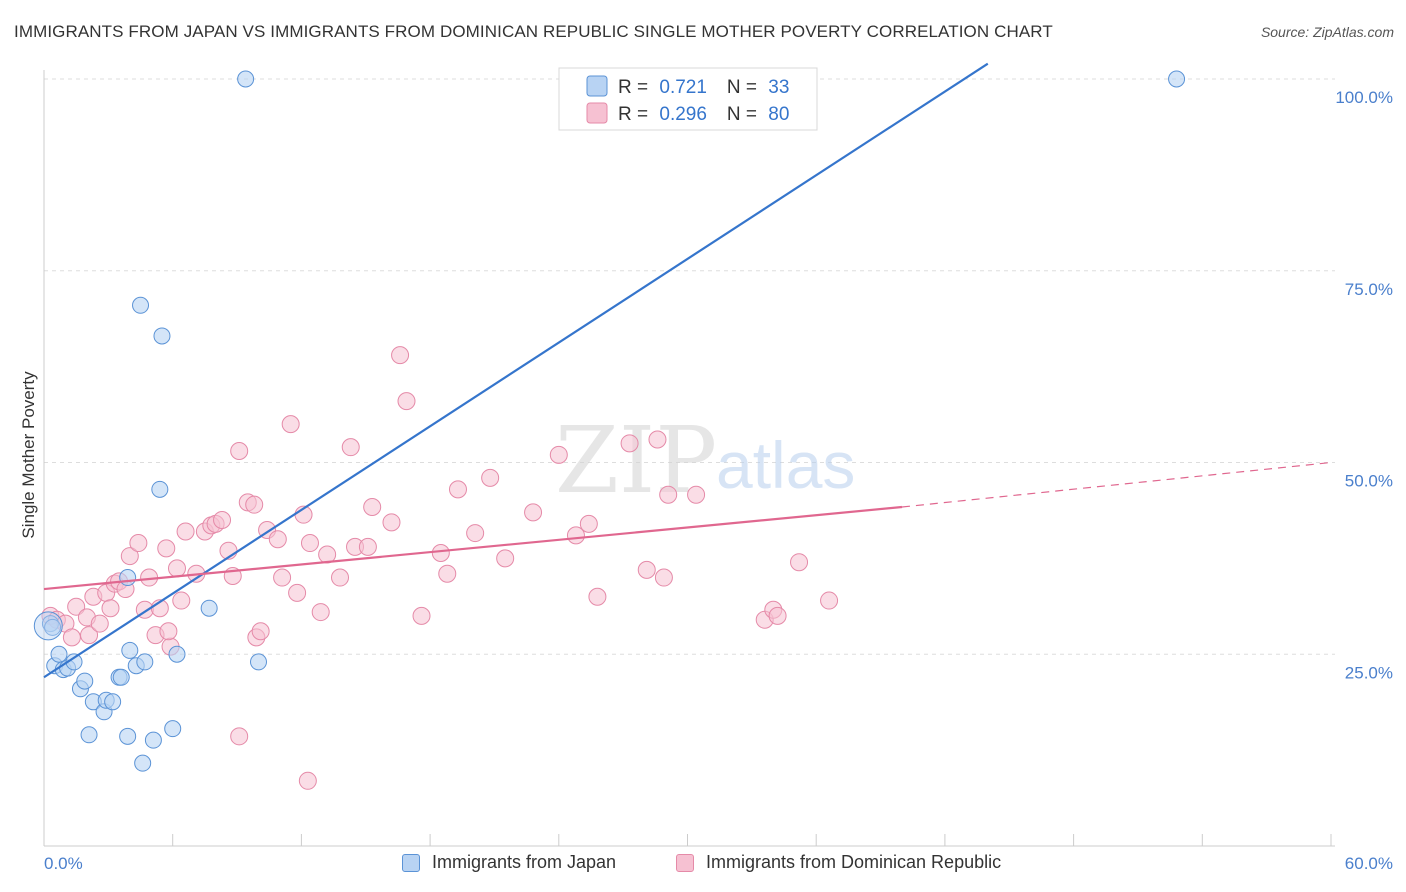  I want to click on x-tick-label-min: 0.0%, so click(63, 863).